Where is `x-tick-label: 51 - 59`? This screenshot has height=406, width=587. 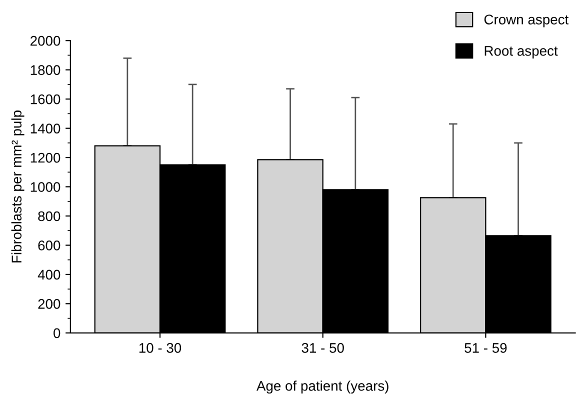 x-tick-label: 51 - 59 is located at coordinates (485, 348).